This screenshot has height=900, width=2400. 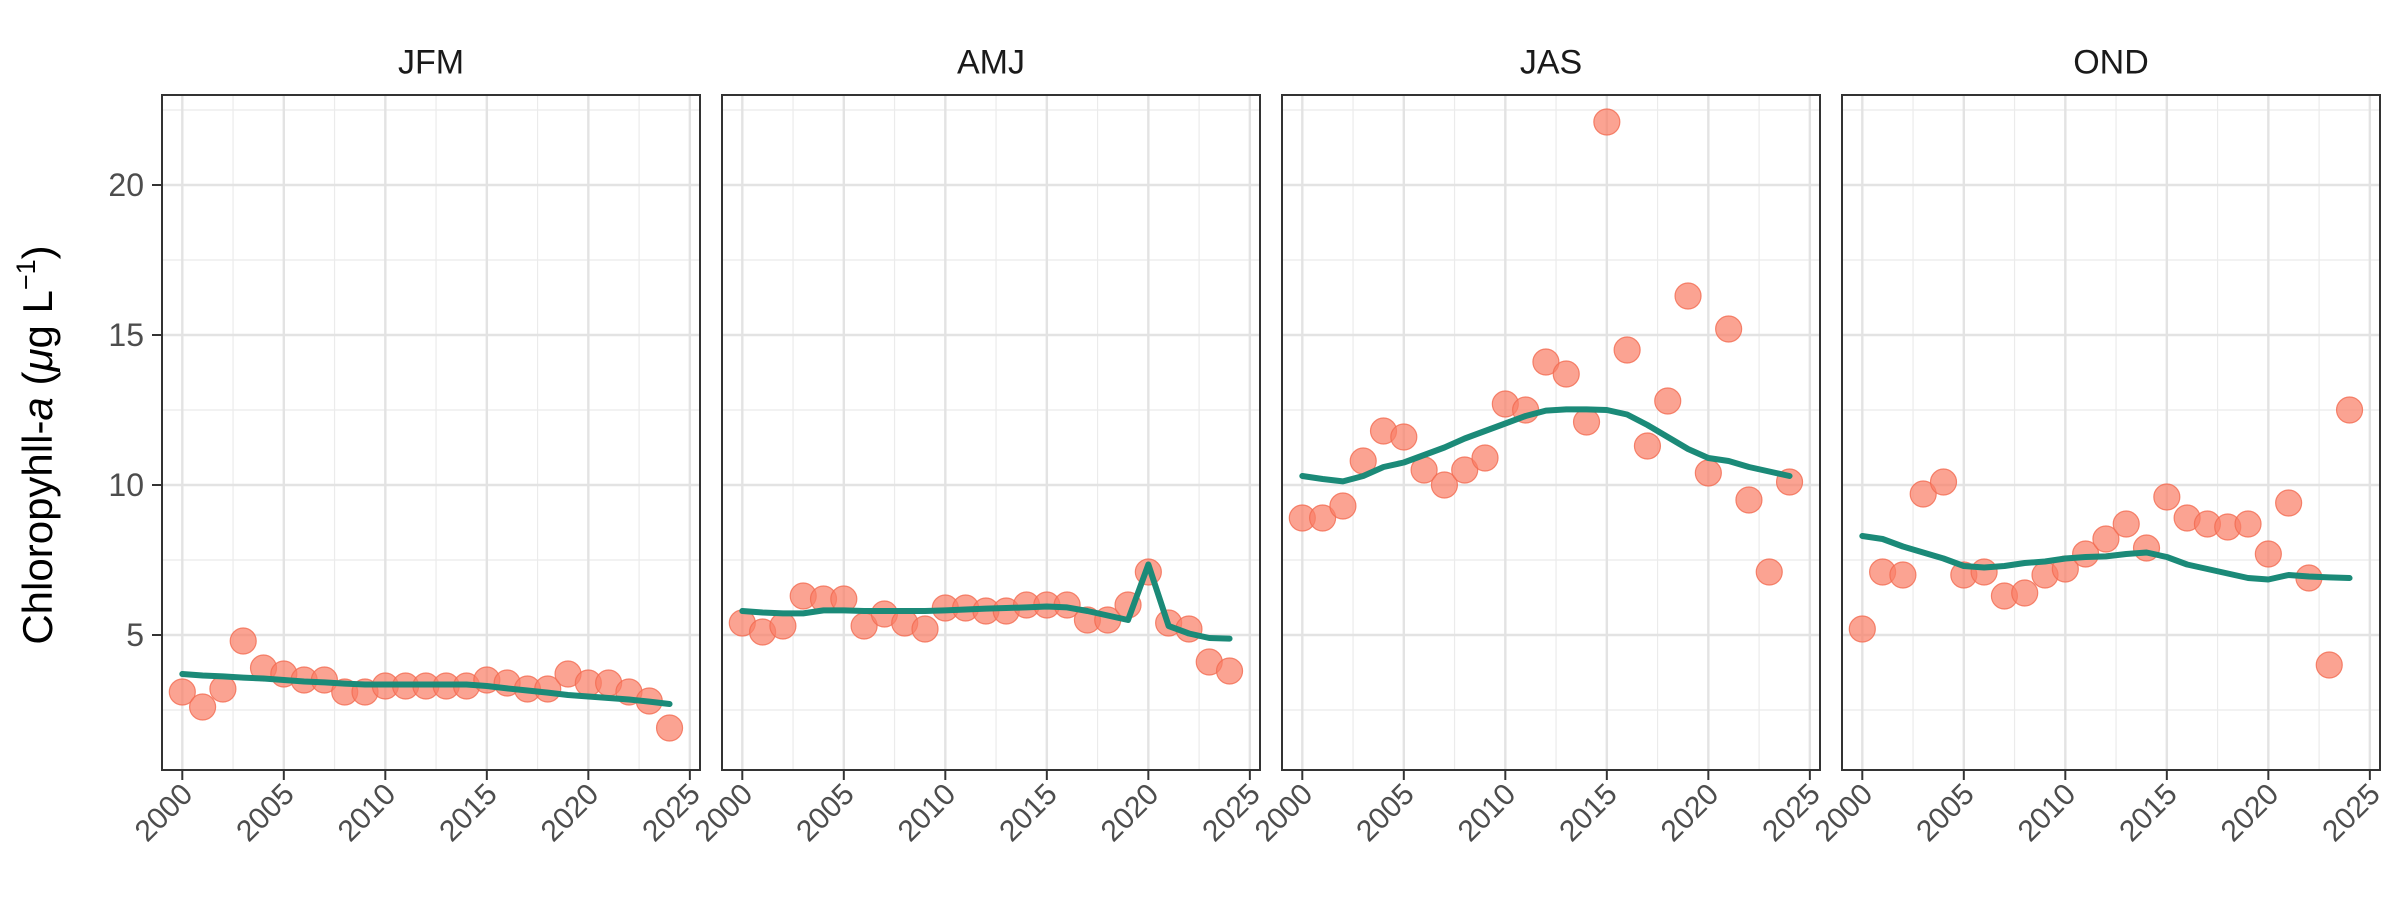 What do you see at coordinates (37, 319) in the screenshot?
I see `y-axis-label-unit: g L` at bounding box center [37, 319].